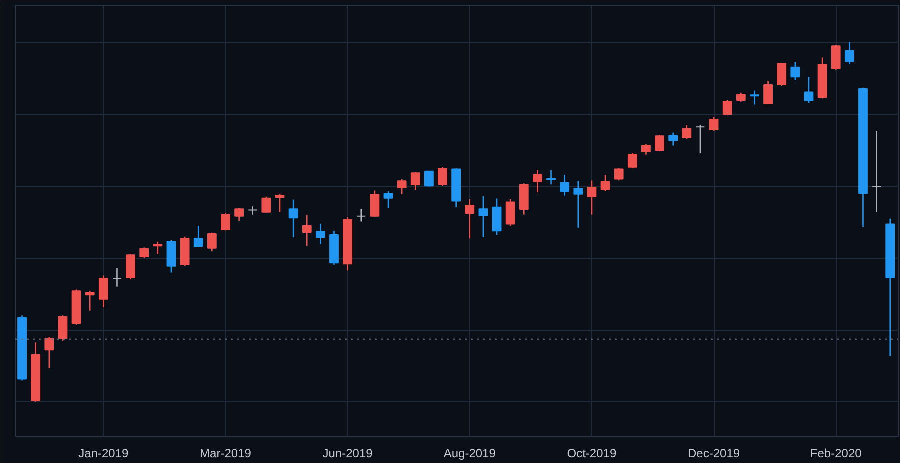 The image size is (900, 463). Describe the element at coordinates (714, 453) in the screenshot. I see `x-tick-label: Dec-2019` at that location.